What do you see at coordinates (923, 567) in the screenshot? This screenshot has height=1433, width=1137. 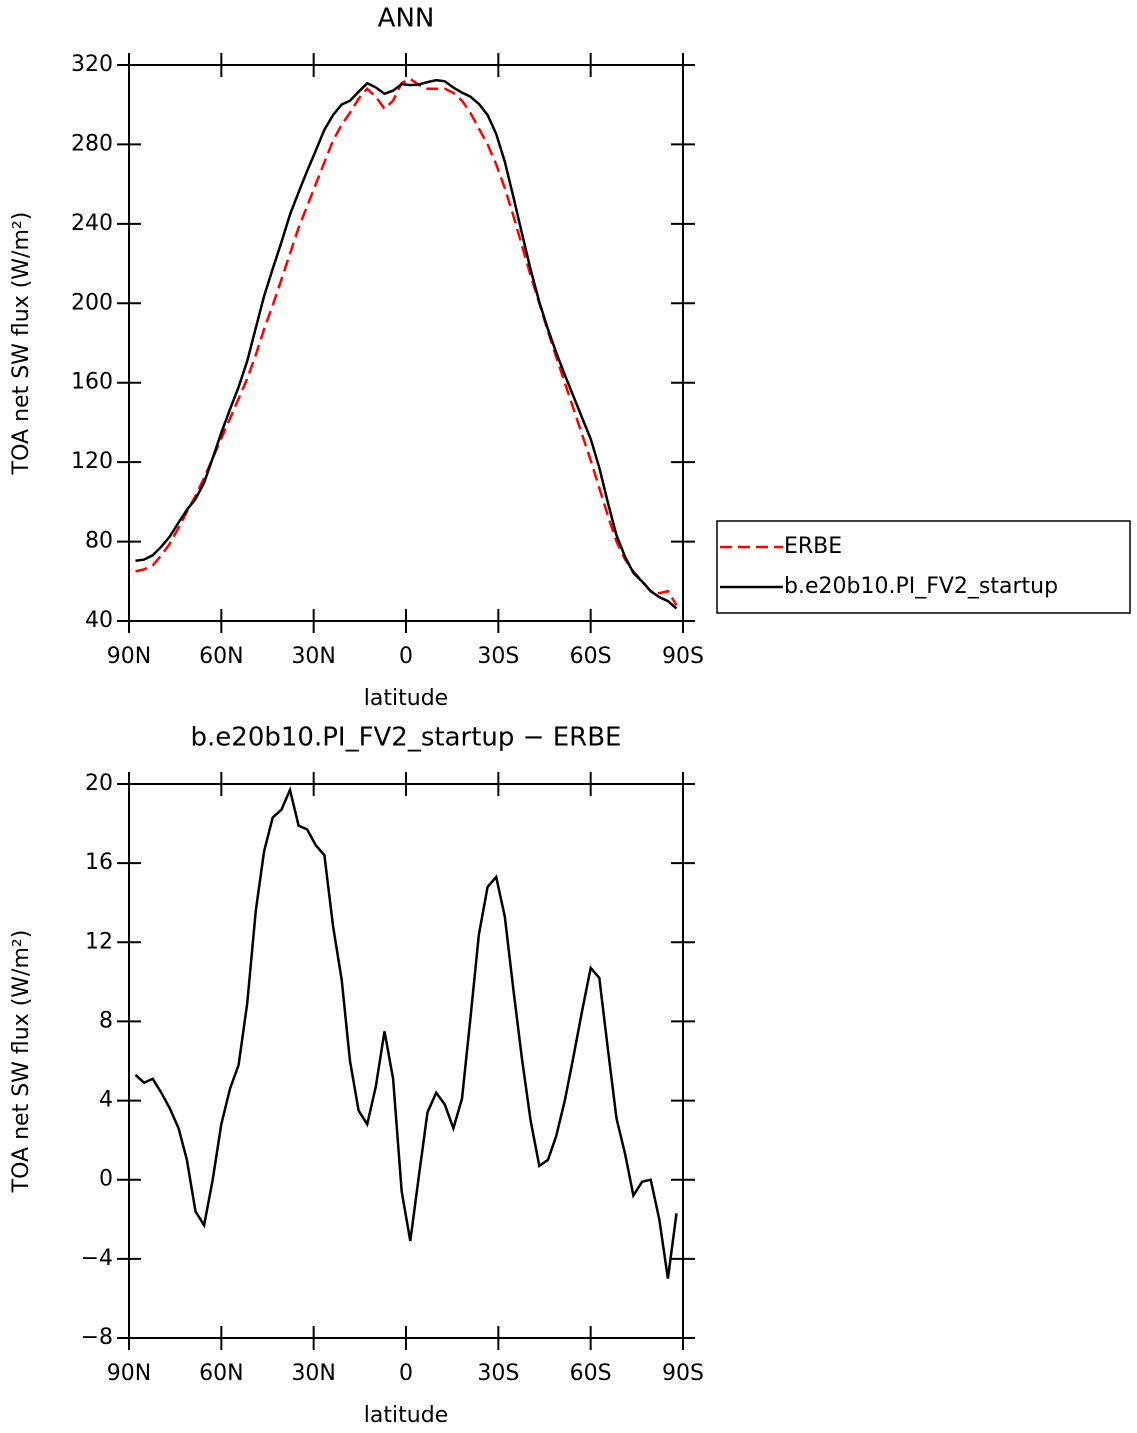 I see `legend-box` at bounding box center [923, 567].